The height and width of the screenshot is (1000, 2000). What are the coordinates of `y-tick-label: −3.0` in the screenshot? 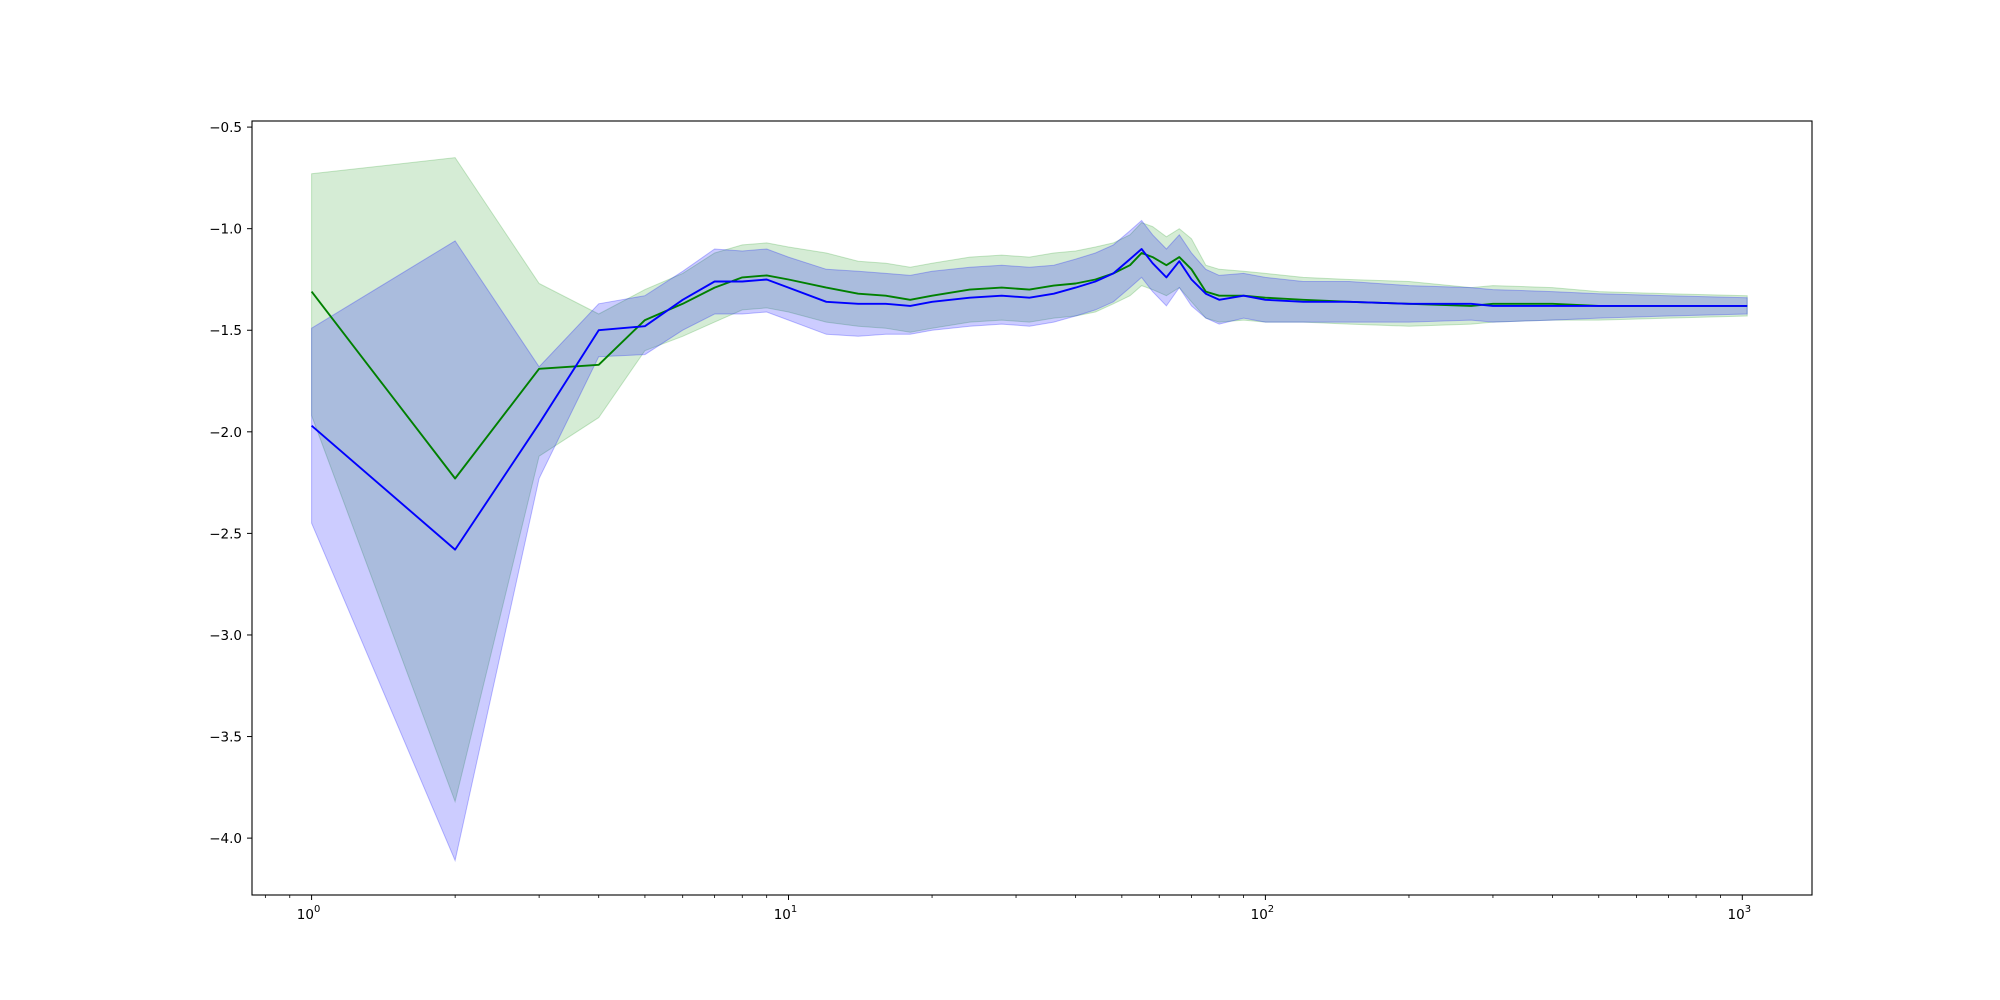 It's located at (225, 636).